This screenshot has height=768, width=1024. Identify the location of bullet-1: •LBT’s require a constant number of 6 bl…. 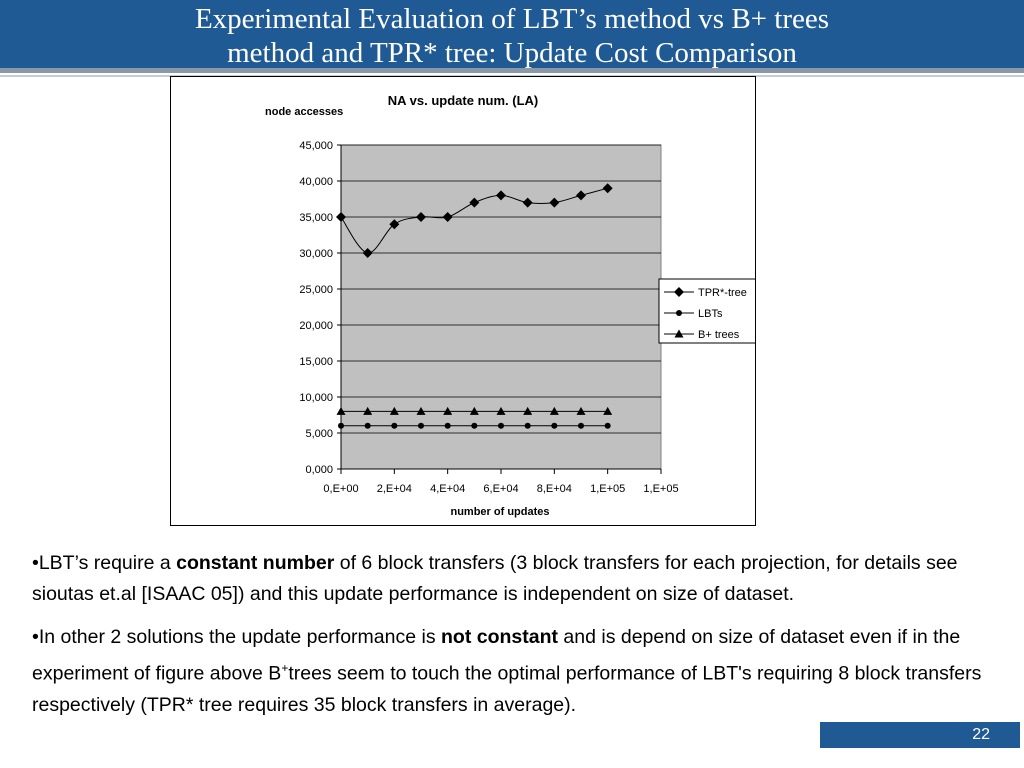
(521, 579).